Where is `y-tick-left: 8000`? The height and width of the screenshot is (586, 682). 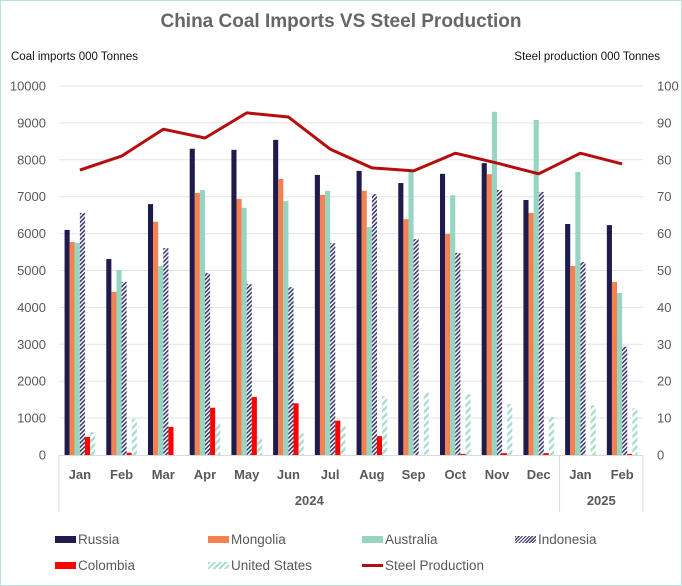
y-tick-left: 8000 is located at coordinates (31, 159).